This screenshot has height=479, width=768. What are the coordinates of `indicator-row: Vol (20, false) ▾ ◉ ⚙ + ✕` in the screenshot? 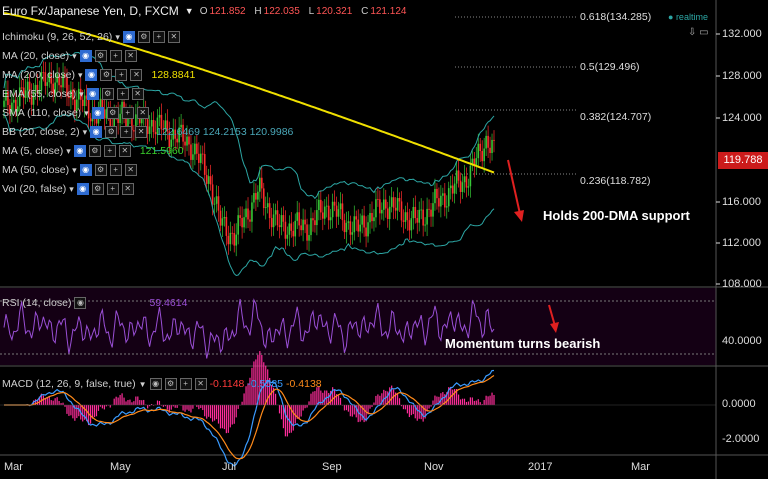 It's located at (68, 189).